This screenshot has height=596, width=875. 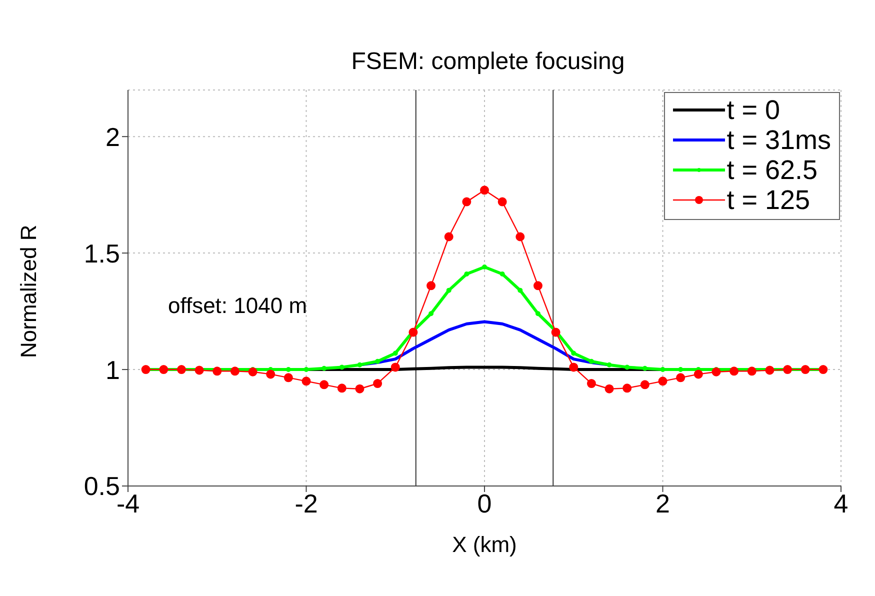 I want to click on y-tick-label: 2, so click(x=113, y=137).